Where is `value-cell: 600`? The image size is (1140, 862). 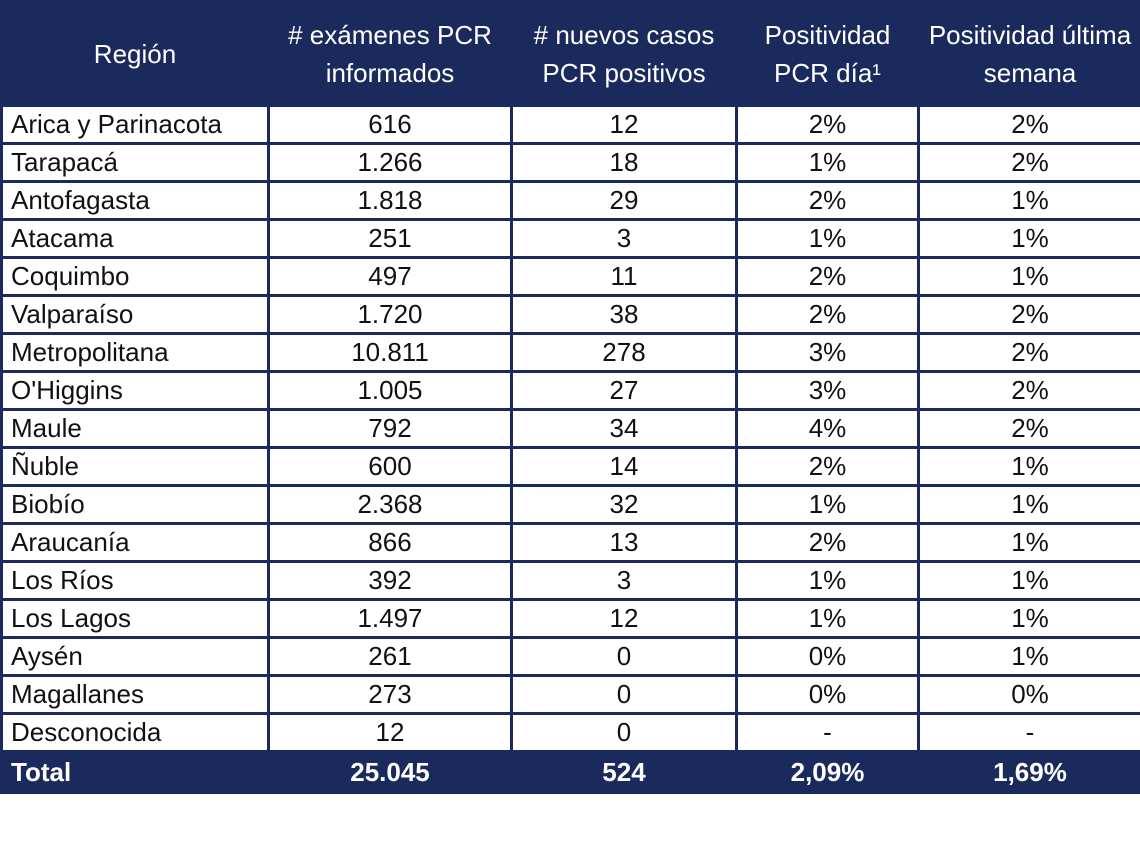 value-cell: 600 is located at coordinates (390, 466).